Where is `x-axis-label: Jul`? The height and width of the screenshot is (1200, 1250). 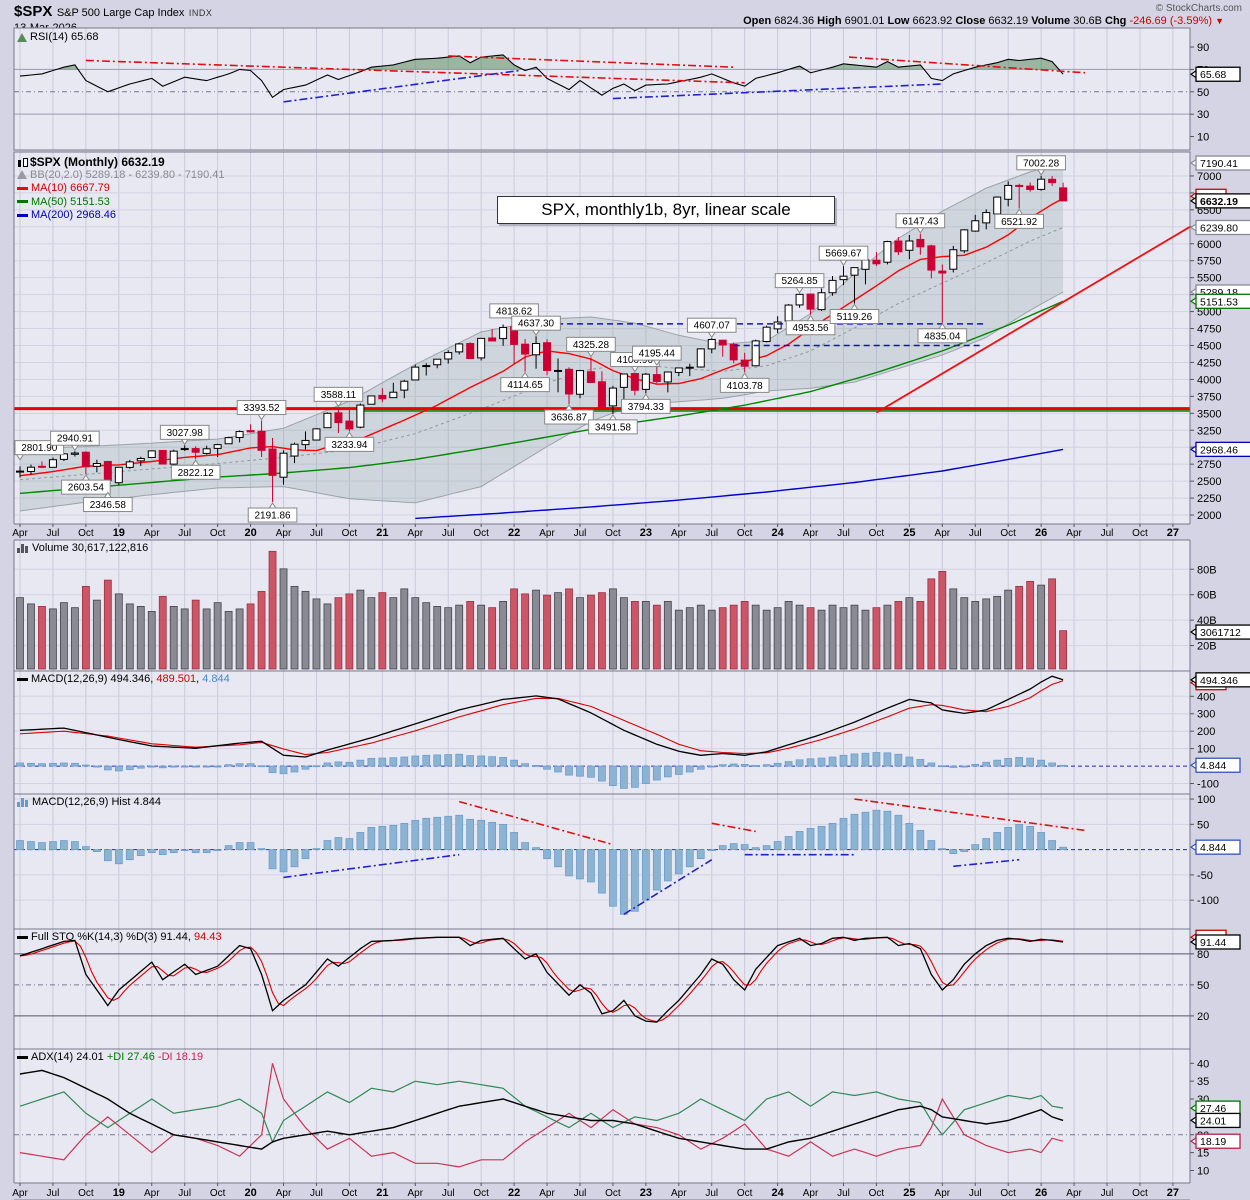
x-axis-label: Jul is located at coordinates (711, 533).